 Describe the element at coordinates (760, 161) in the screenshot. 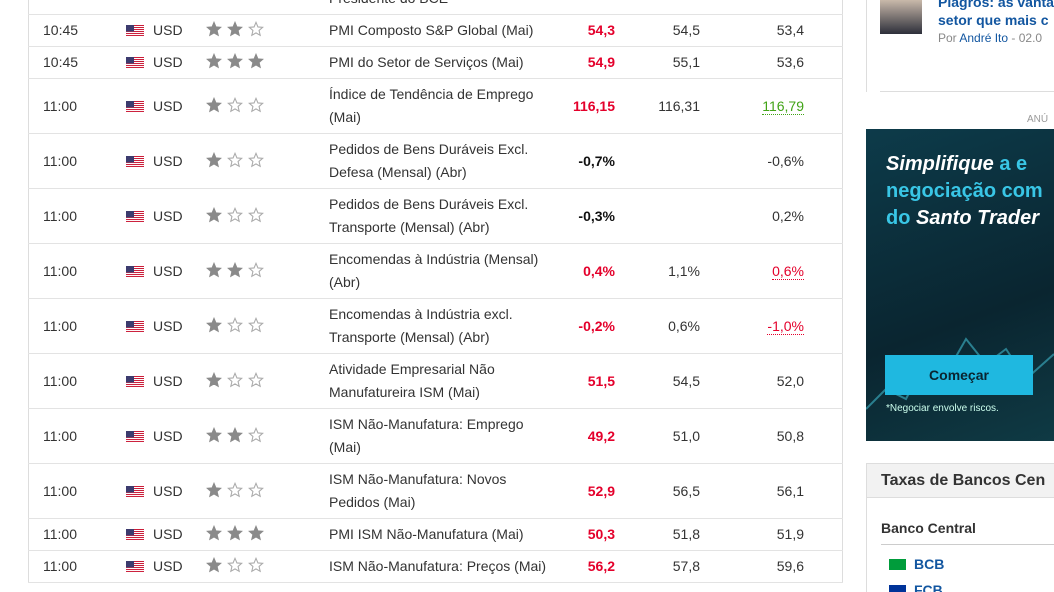

I see `previous-cell: -0,6%` at that location.